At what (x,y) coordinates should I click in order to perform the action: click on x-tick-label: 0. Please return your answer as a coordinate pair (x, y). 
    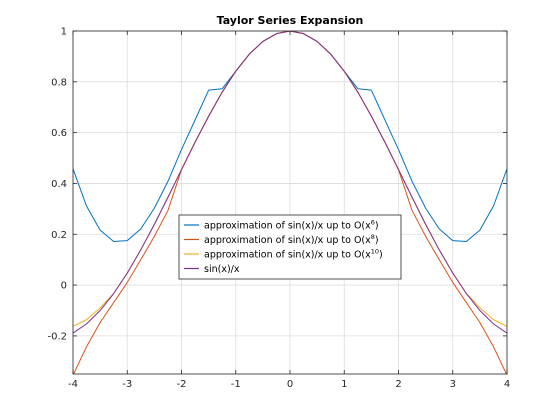
    Looking at the image, I should click on (290, 384).